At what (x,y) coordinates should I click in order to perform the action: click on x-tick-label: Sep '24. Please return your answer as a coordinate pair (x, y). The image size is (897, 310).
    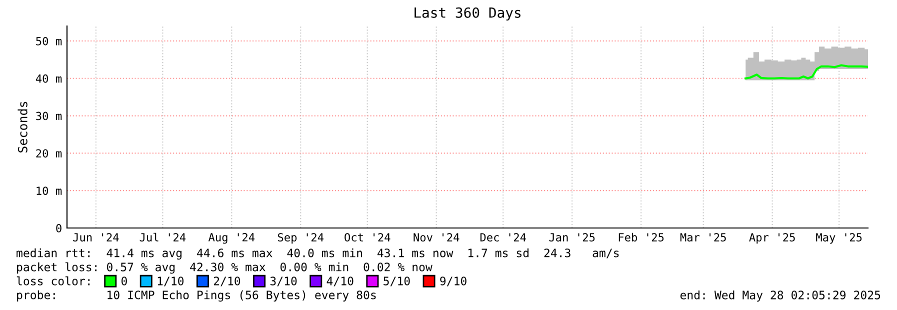
    Looking at the image, I should click on (301, 238).